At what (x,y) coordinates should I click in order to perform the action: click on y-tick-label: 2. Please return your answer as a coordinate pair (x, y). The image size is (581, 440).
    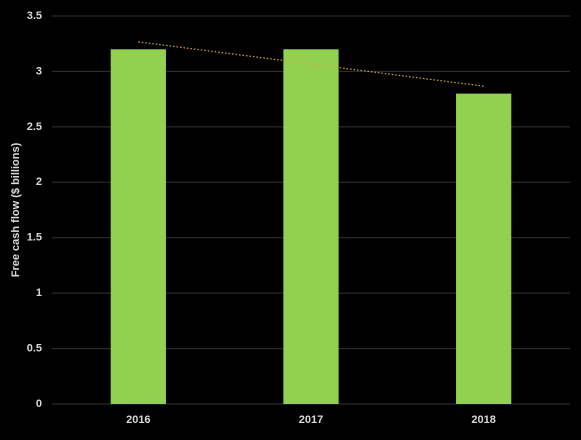
    Looking at the image, I should click on (39, 182).